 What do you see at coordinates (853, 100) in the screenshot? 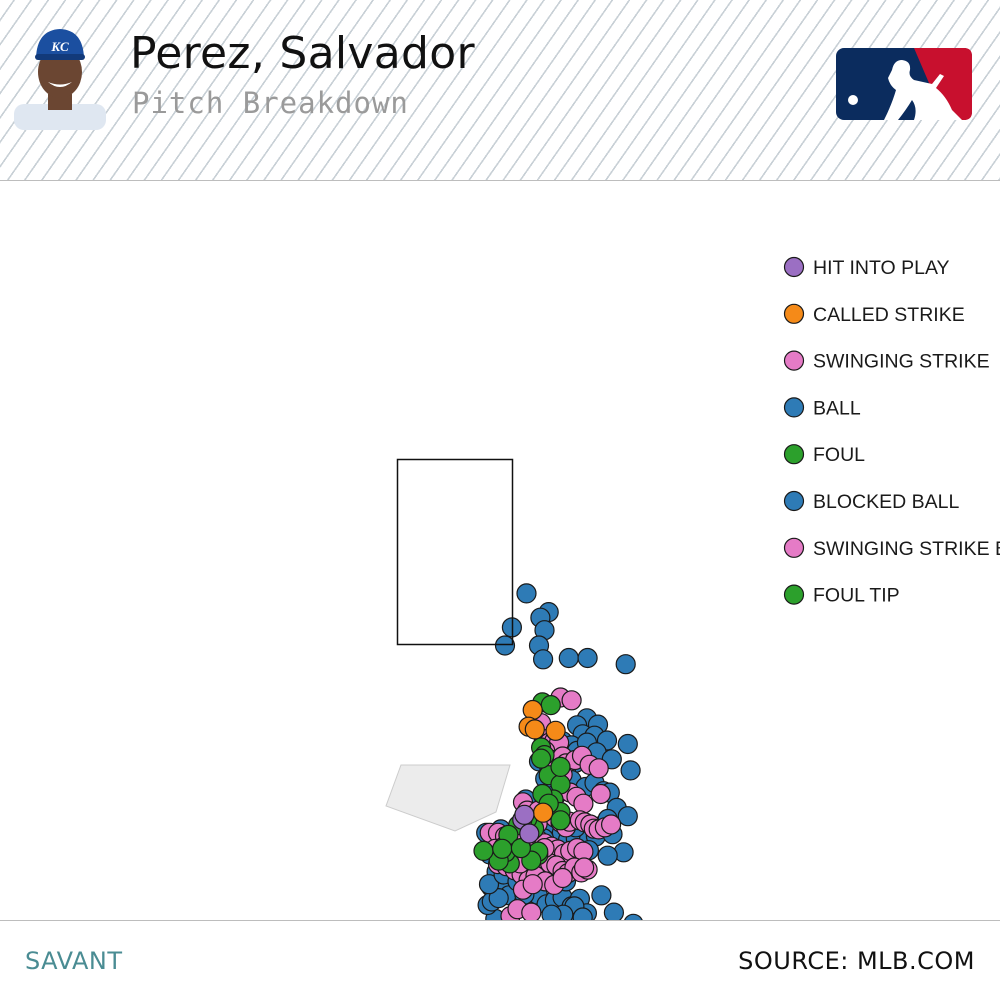
I see `mlb-logo-ball` at bounding box center [853, 100].